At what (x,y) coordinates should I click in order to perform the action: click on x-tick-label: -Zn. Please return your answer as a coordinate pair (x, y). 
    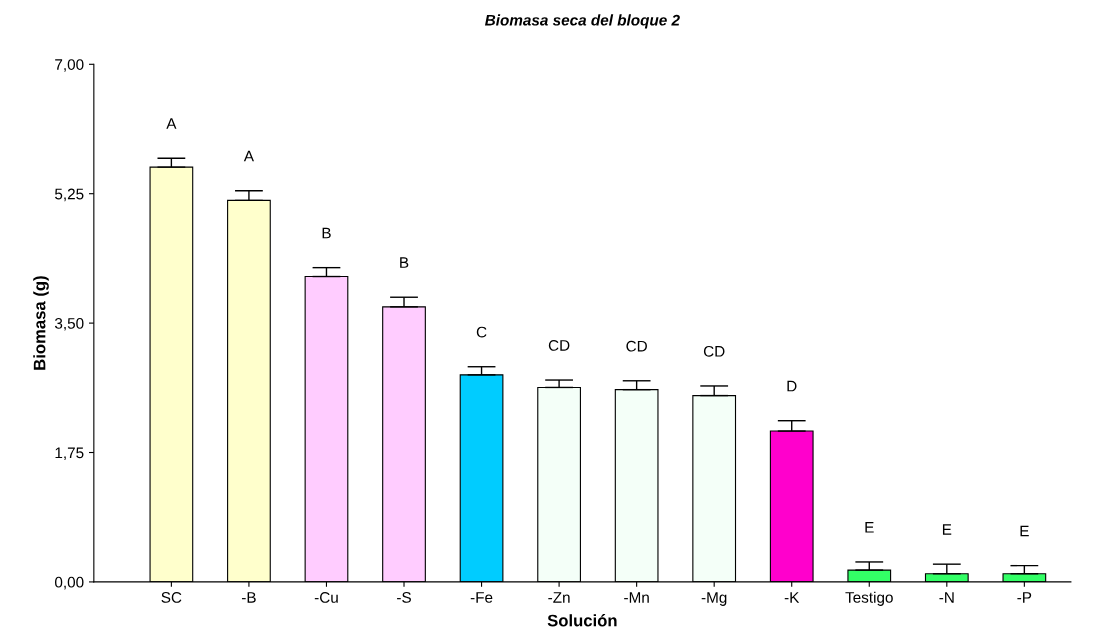
    Looking at the image, I should click on (559, 597).